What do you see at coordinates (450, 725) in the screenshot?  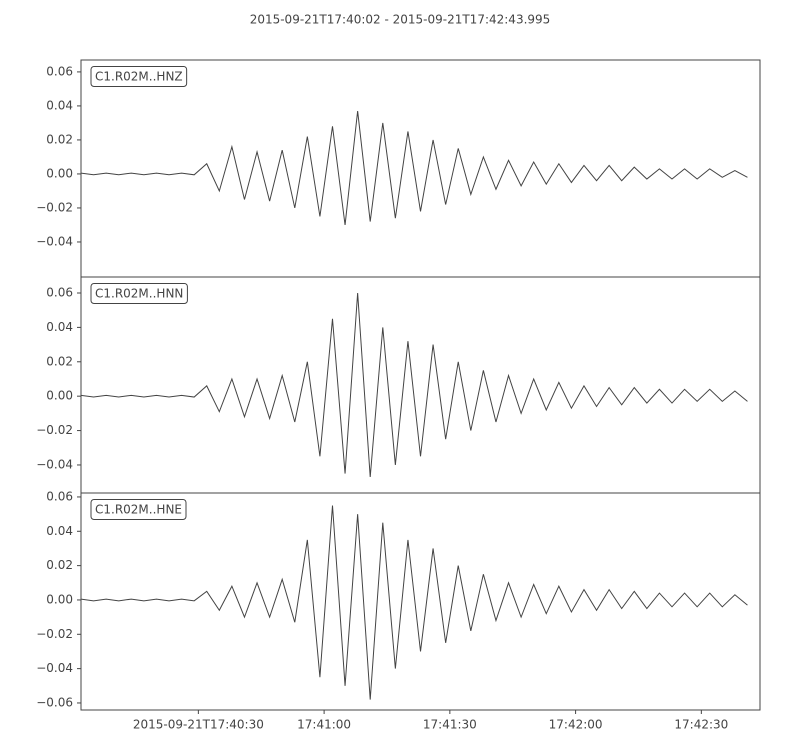 I see `x-tick-label: 17:41:30` at bounding box center [450, 725].